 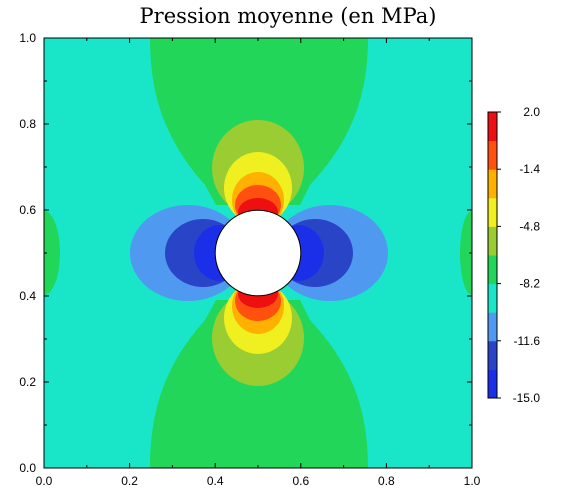 I want to click on right-edge-lobe, so click(x=466, y=253).